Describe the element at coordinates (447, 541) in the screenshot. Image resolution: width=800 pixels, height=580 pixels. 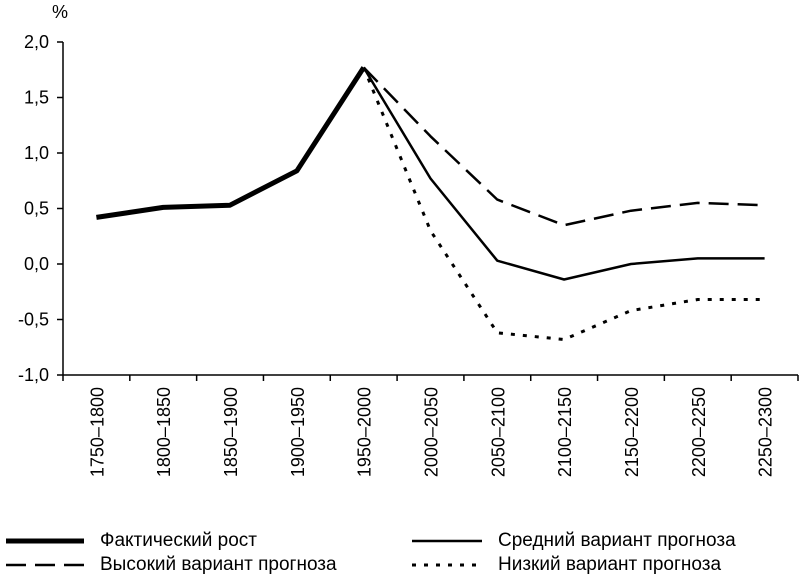
I see `legend-swatch-solid` at that location.